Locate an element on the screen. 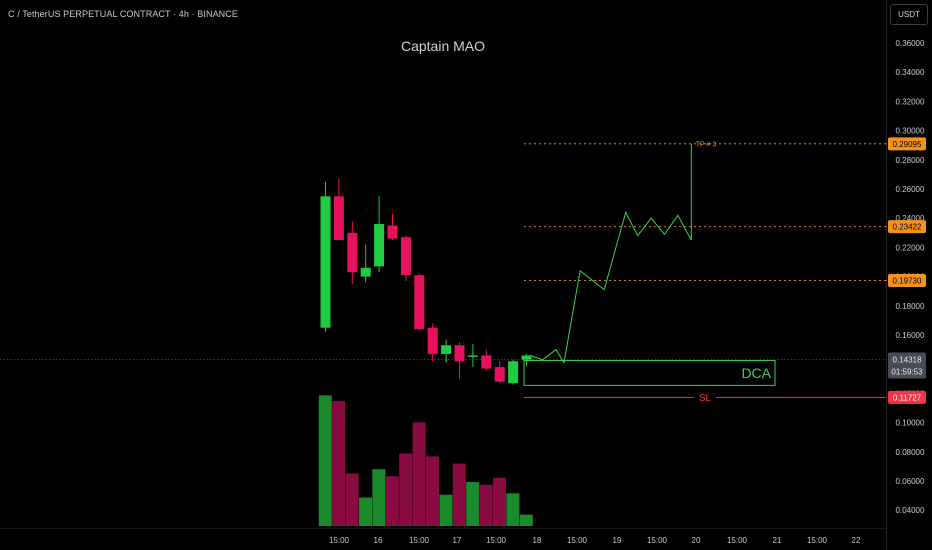 This screenshot has width=932, height=550. price-tick-label: 0.26000 is located at coordinates (910, 189).